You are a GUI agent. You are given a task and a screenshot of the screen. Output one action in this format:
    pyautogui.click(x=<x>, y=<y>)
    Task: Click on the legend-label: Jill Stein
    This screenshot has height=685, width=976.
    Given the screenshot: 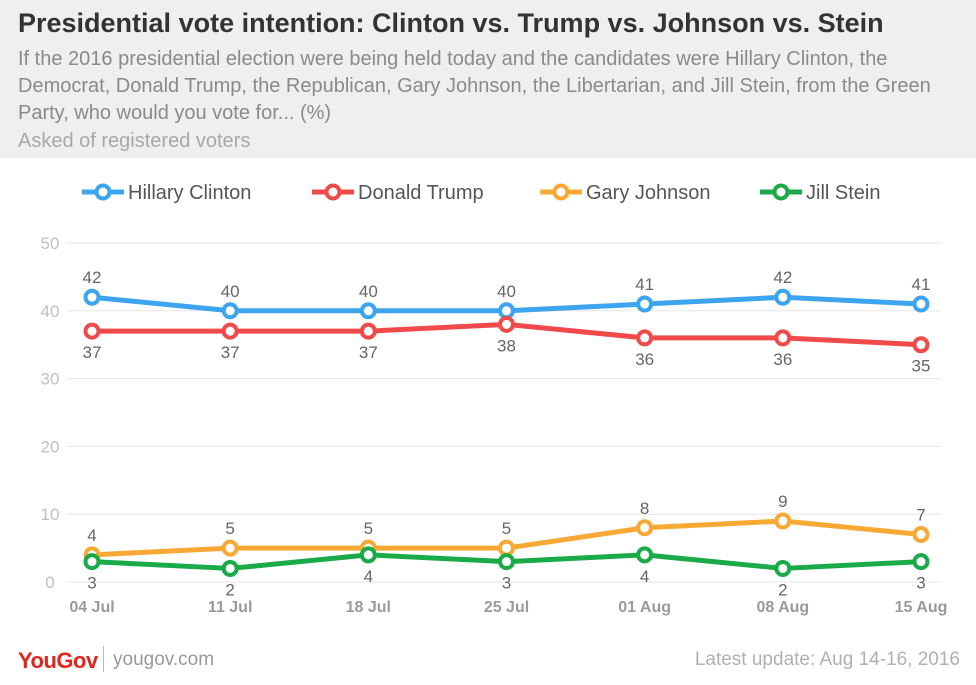 What is the action you would take?
    pyautogui.click(x=843, y=193)
    